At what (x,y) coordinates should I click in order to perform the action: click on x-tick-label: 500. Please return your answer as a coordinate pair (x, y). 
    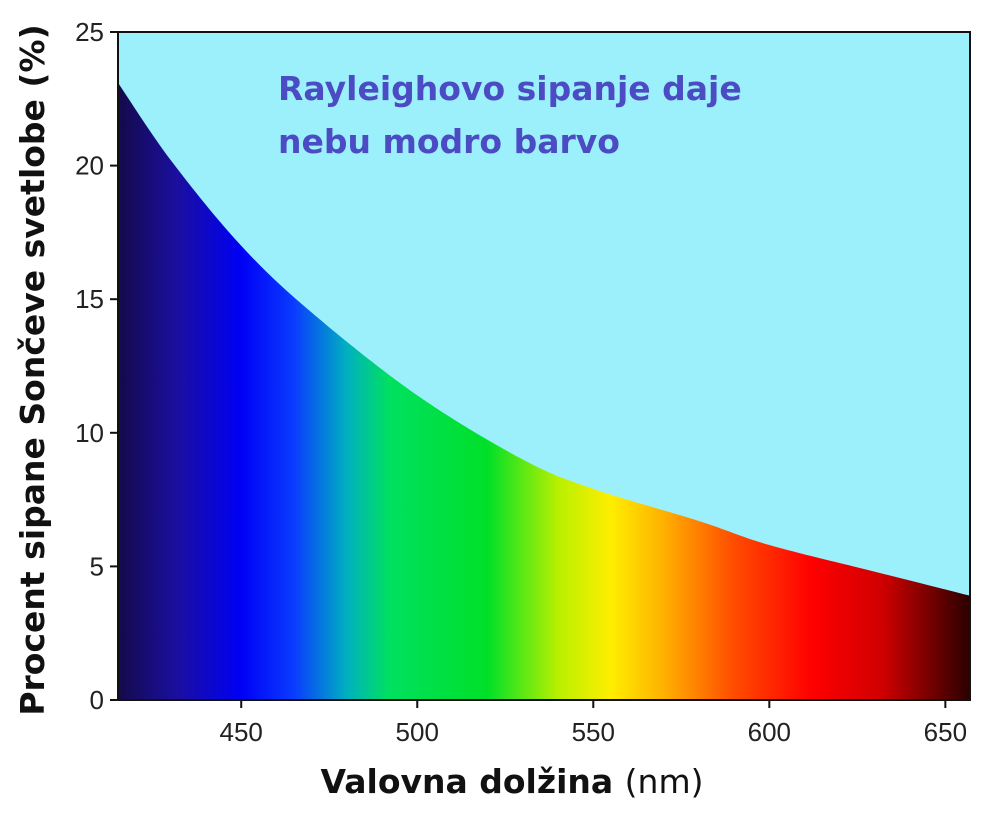
    Looking at the image, I should click on (417, 732).